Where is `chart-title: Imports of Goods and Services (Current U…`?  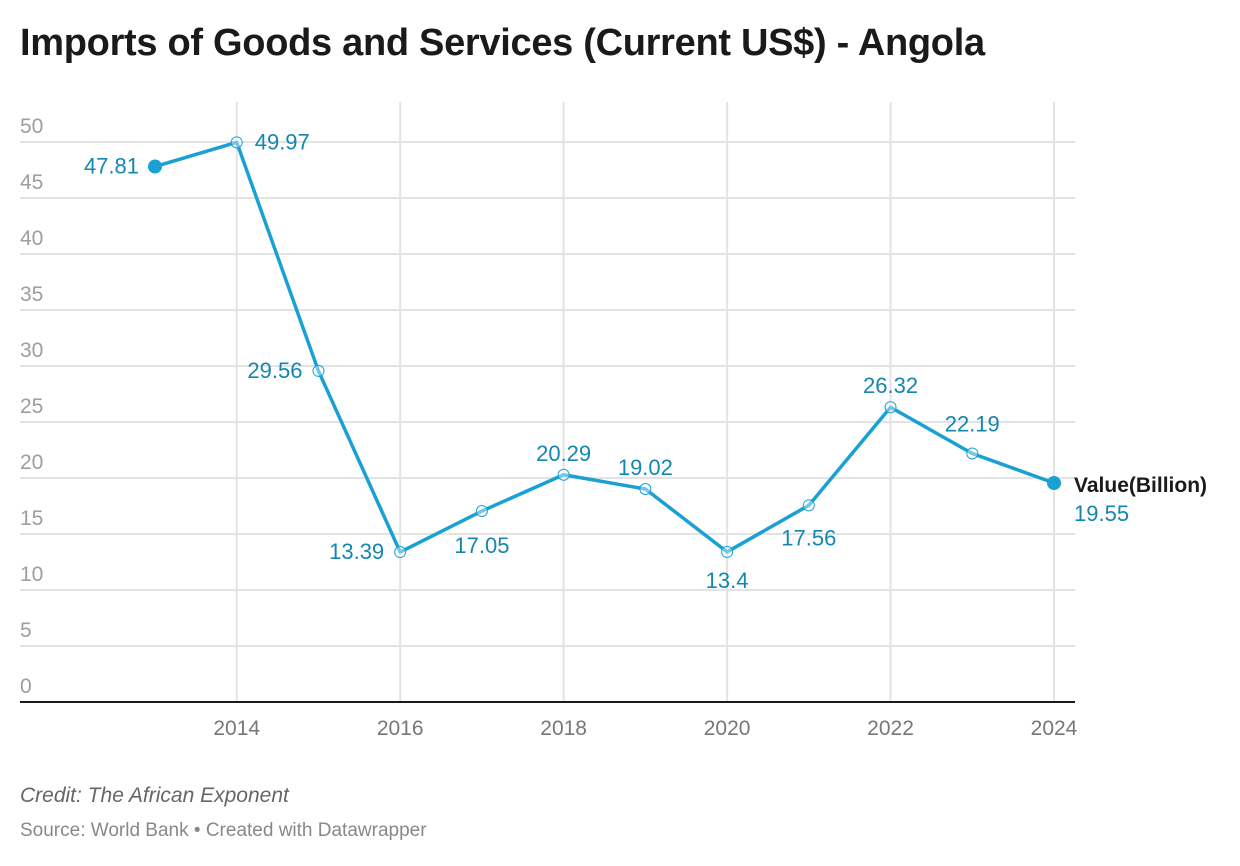 chart-title: Imports of Goods and Services (Current U… is located at coordinates (502, 43).